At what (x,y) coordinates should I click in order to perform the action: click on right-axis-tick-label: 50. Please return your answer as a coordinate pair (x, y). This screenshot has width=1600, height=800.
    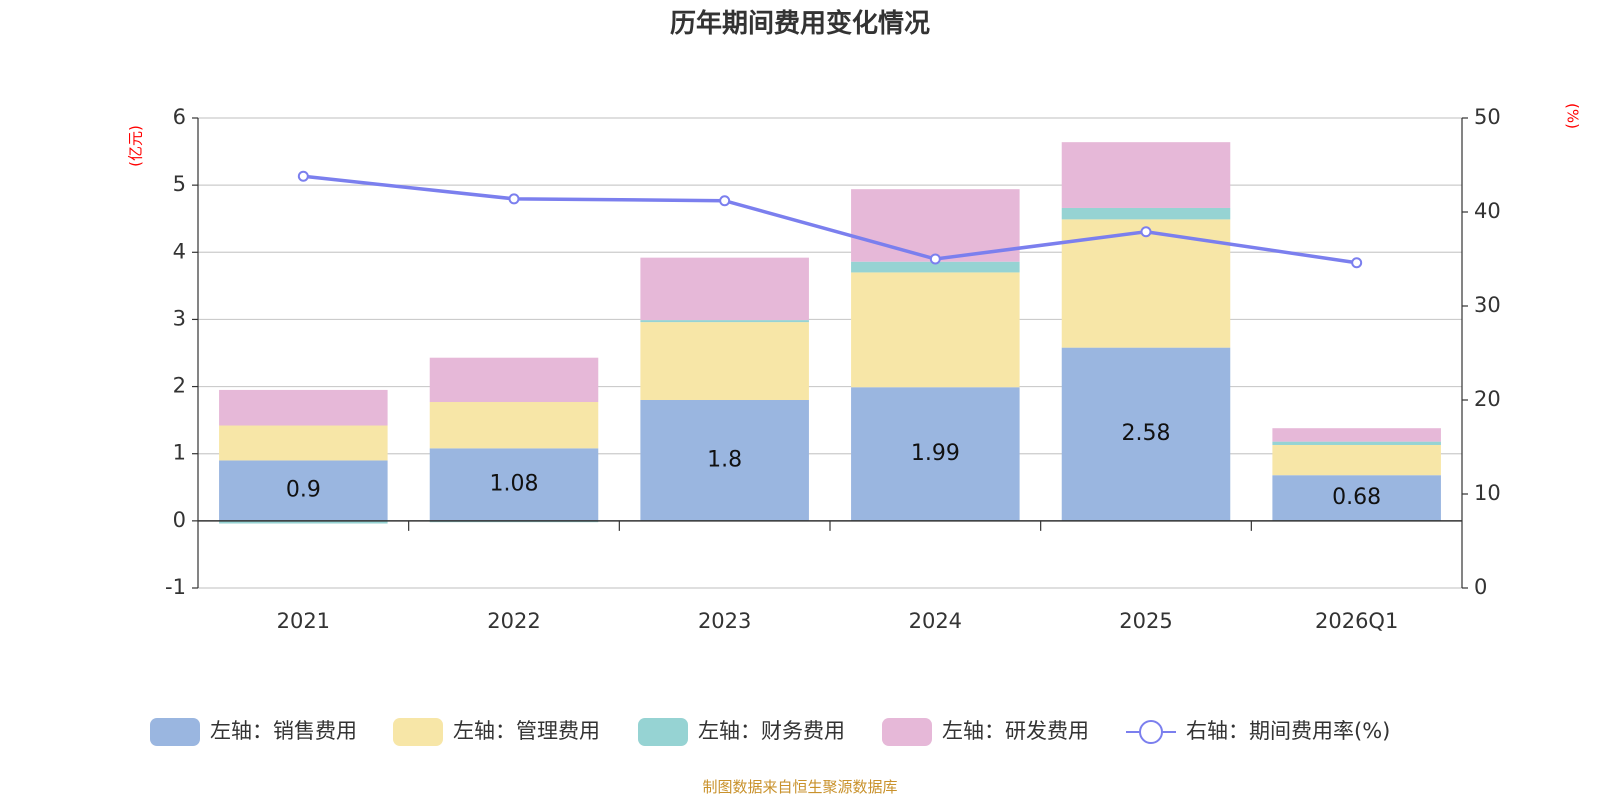
    Looking at the image, I should click on (1487, 117).